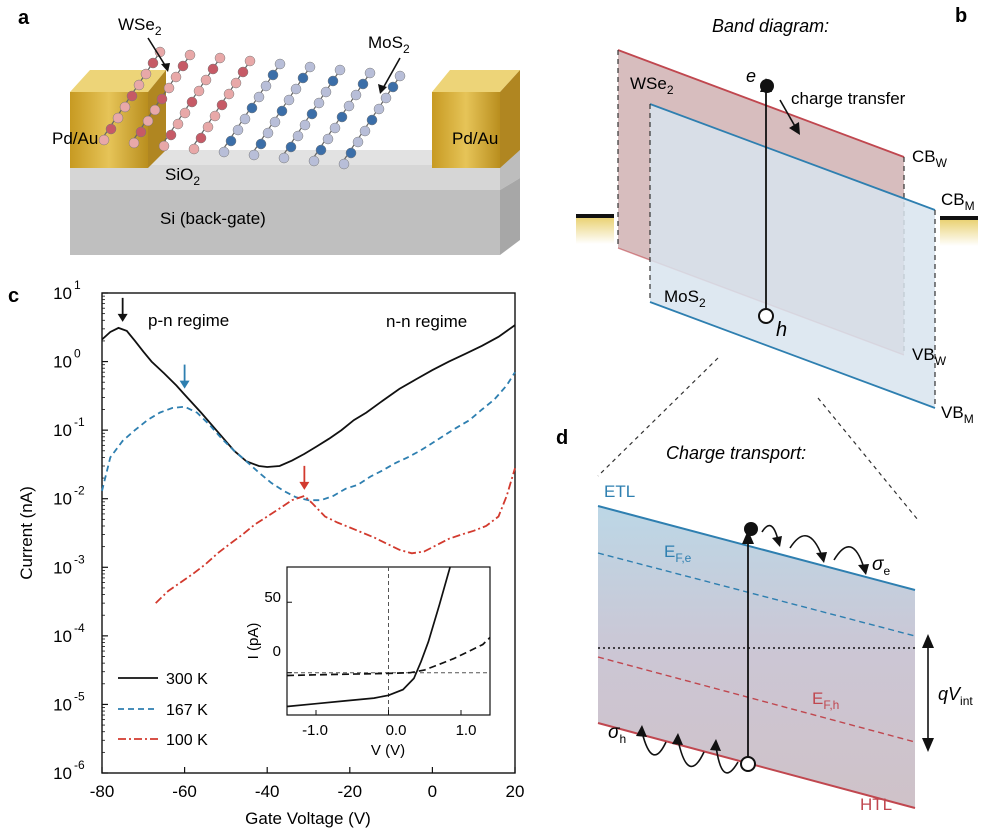  What do you see at coordinates (350, 791) in the screenshot?
I see `x-tick-label: -20` at bounding box center [350, 791].